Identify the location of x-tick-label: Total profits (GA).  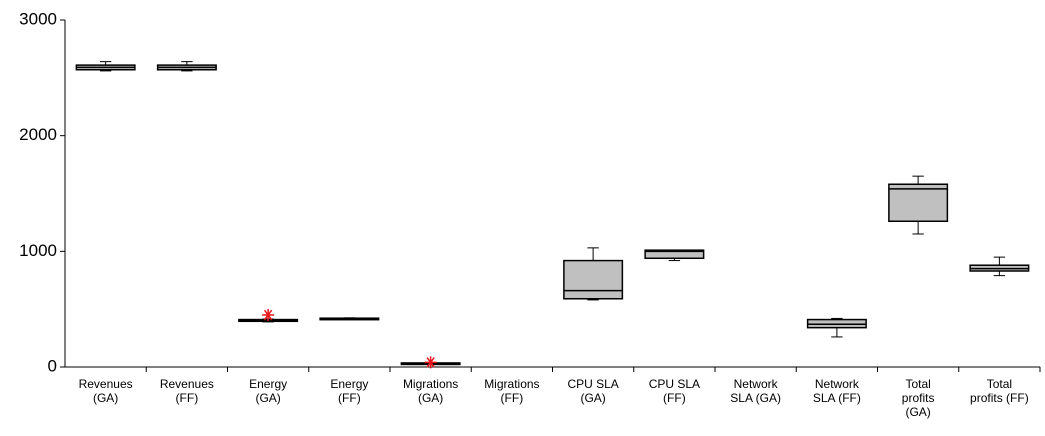
(918, 398).